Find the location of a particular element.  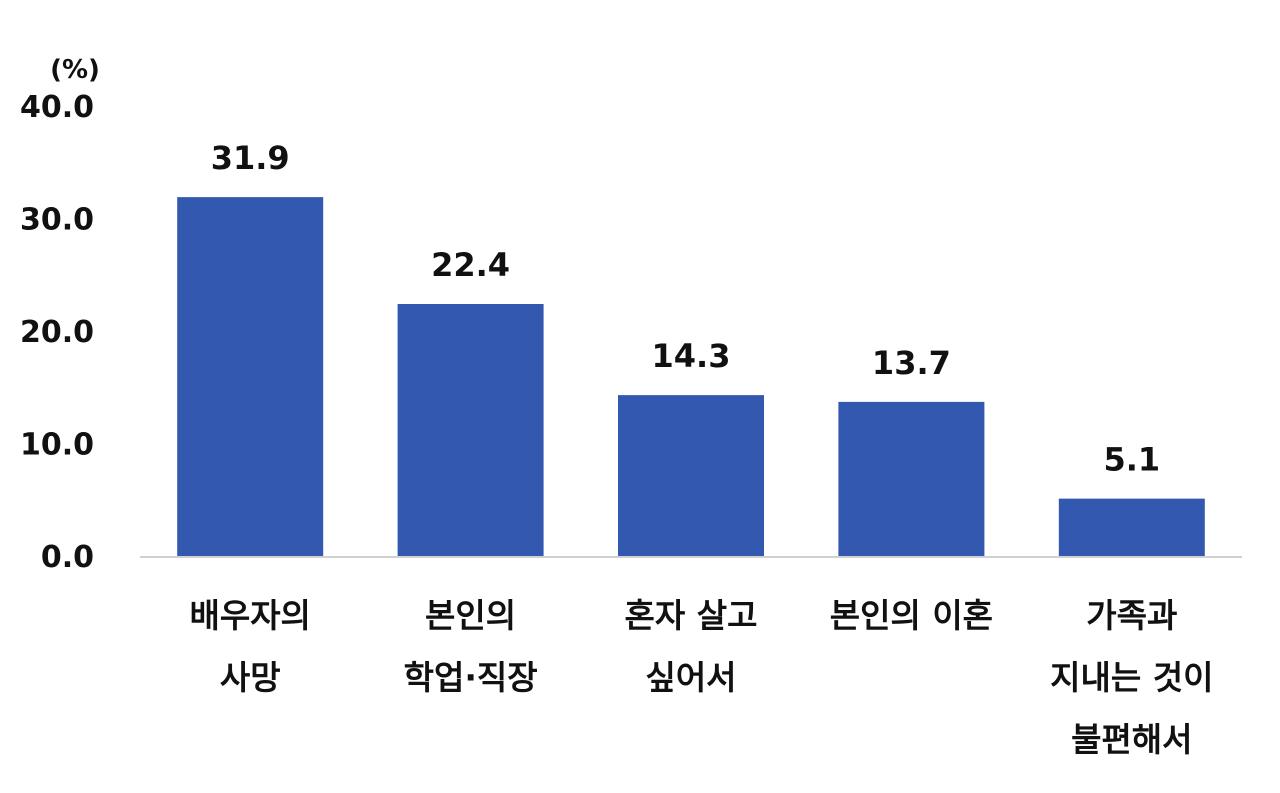

y-axis-ticks: 0.0 10.0 20.0 30.0 40.0 is located at coordinates (57, 332).